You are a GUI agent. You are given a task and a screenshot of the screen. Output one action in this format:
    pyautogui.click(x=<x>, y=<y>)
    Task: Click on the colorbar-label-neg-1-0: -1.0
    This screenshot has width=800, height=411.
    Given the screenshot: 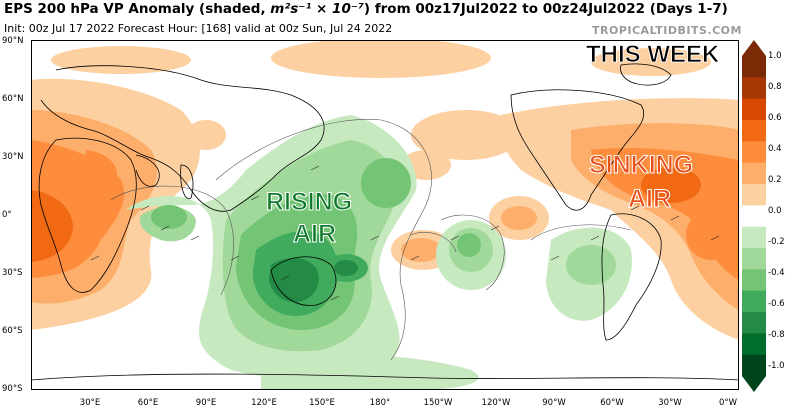 What is the action you would take?
    pyautogui.click(x=776, y=366)
    